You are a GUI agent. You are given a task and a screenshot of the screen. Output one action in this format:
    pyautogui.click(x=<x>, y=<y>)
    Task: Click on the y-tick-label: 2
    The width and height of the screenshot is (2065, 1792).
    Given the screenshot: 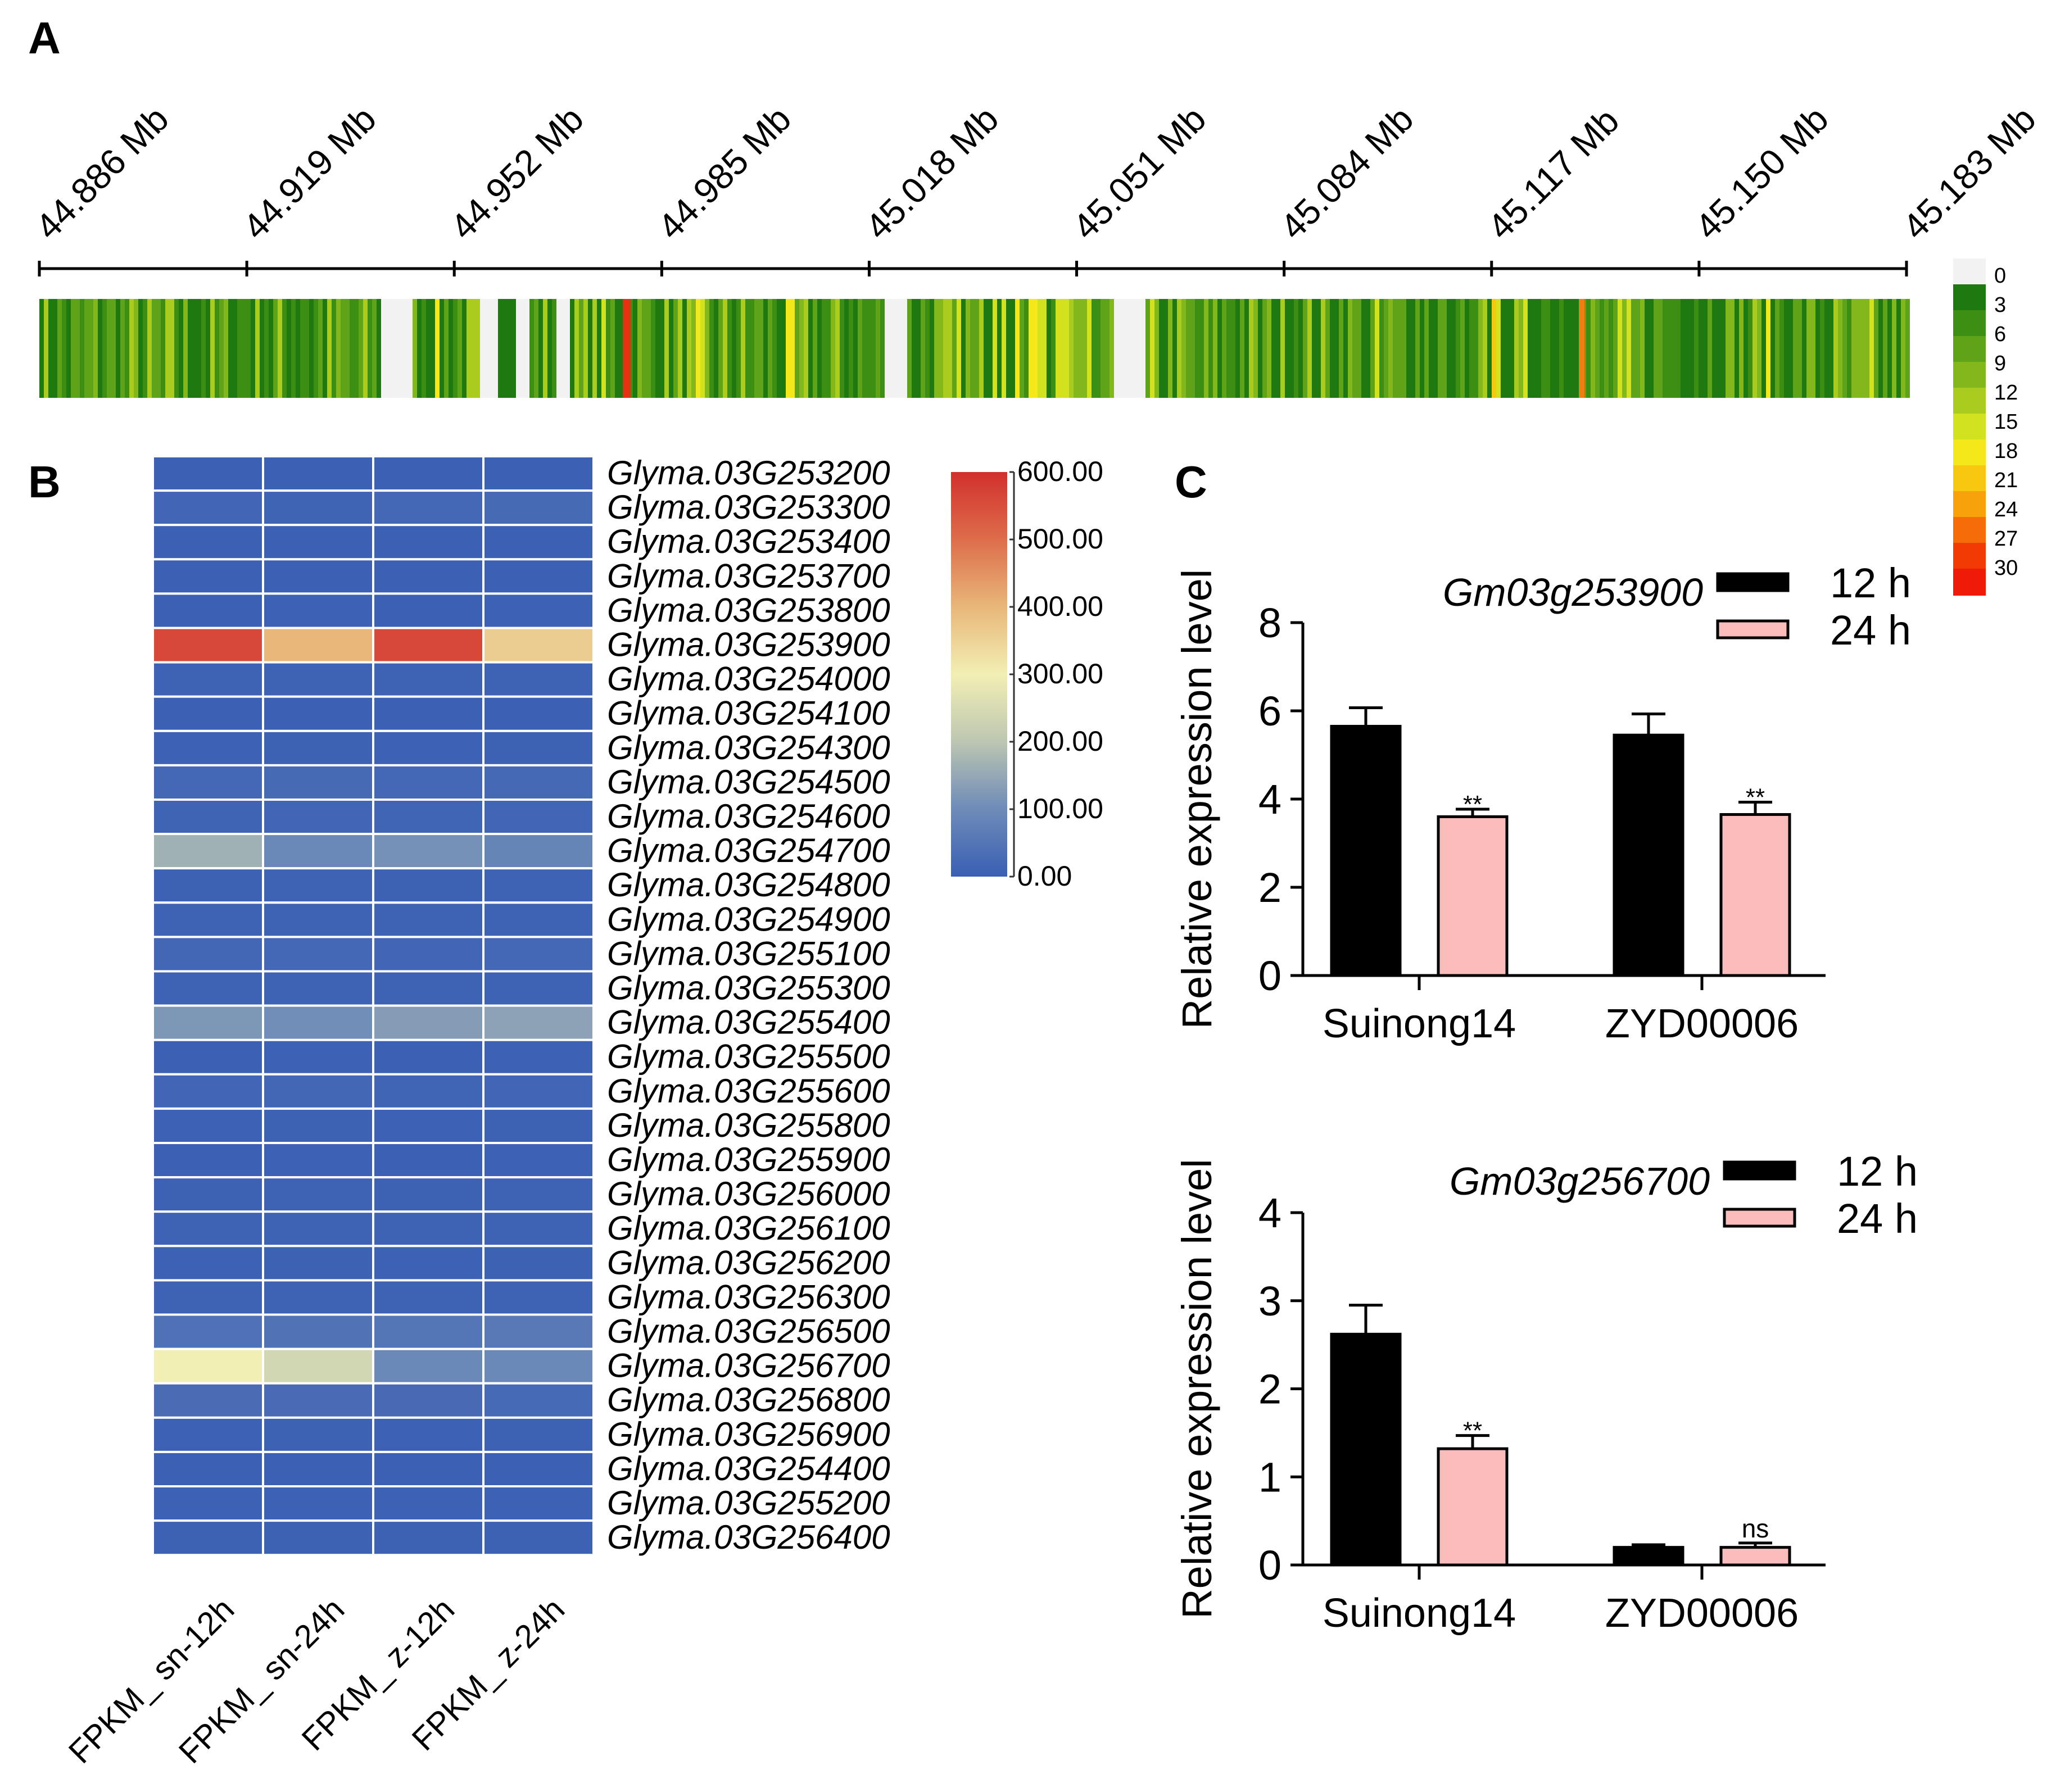 What is the action you would take?
    pyautogui.click(x=1269, y=887)
    